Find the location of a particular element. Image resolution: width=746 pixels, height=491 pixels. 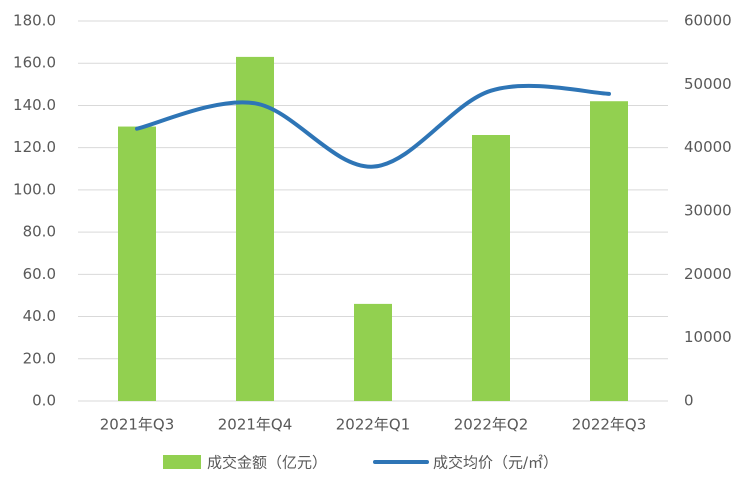

x-tick-label: 2022年Q2 is located at coordinates (491, 425).